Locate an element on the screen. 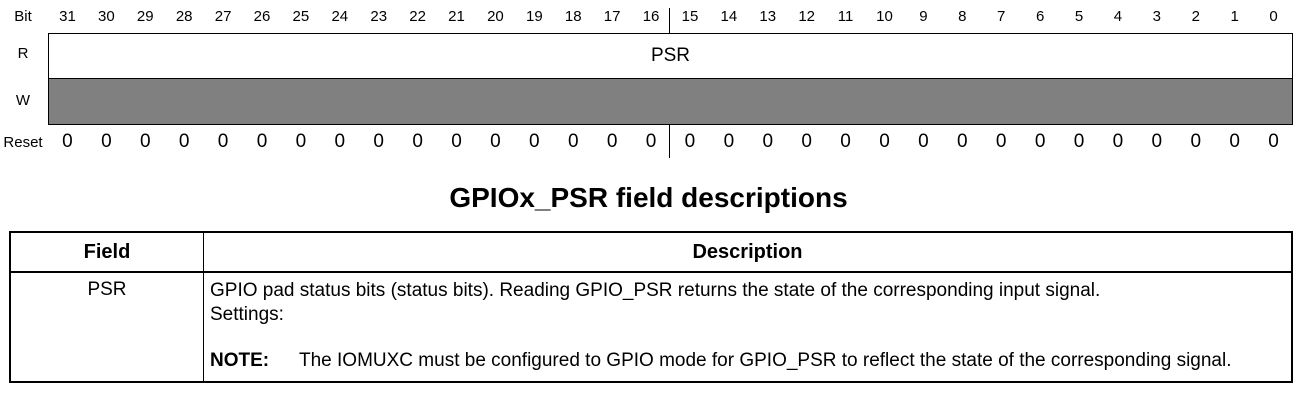  bit-number: 16 is located at coordinates (651, 16).